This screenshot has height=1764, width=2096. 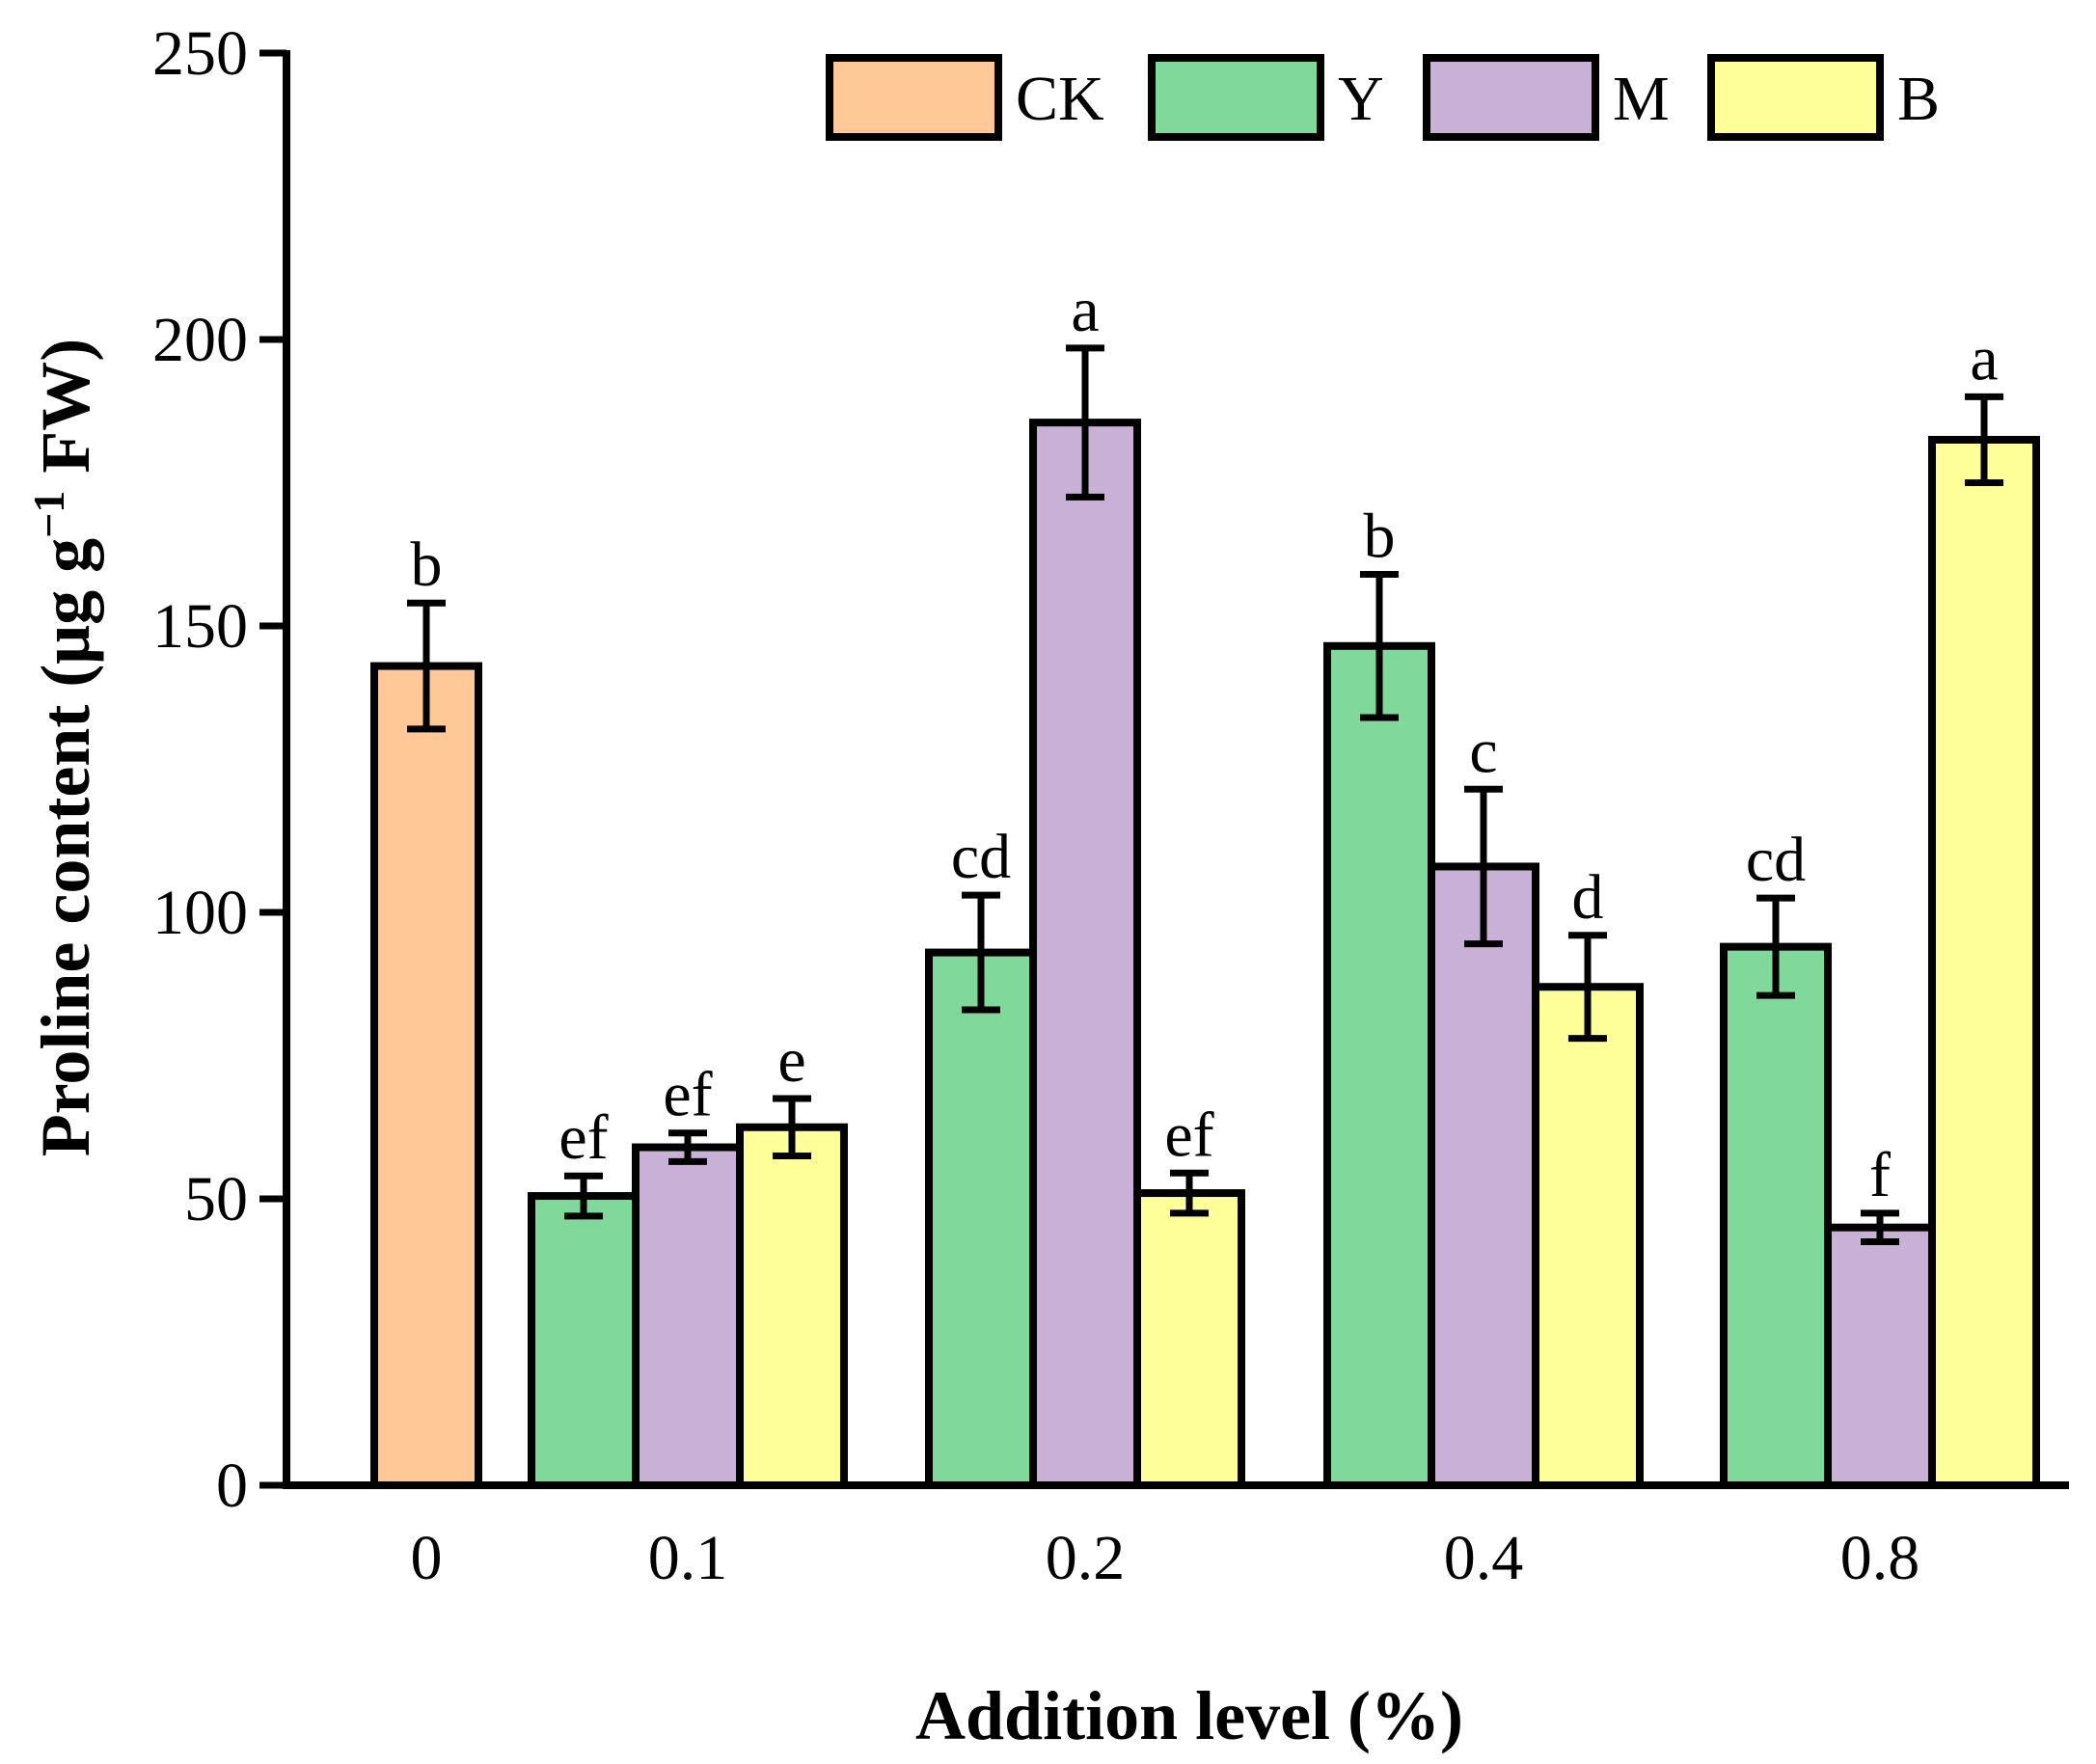 I want to click on legend-swatch-b, so click(x=1796, y=98).